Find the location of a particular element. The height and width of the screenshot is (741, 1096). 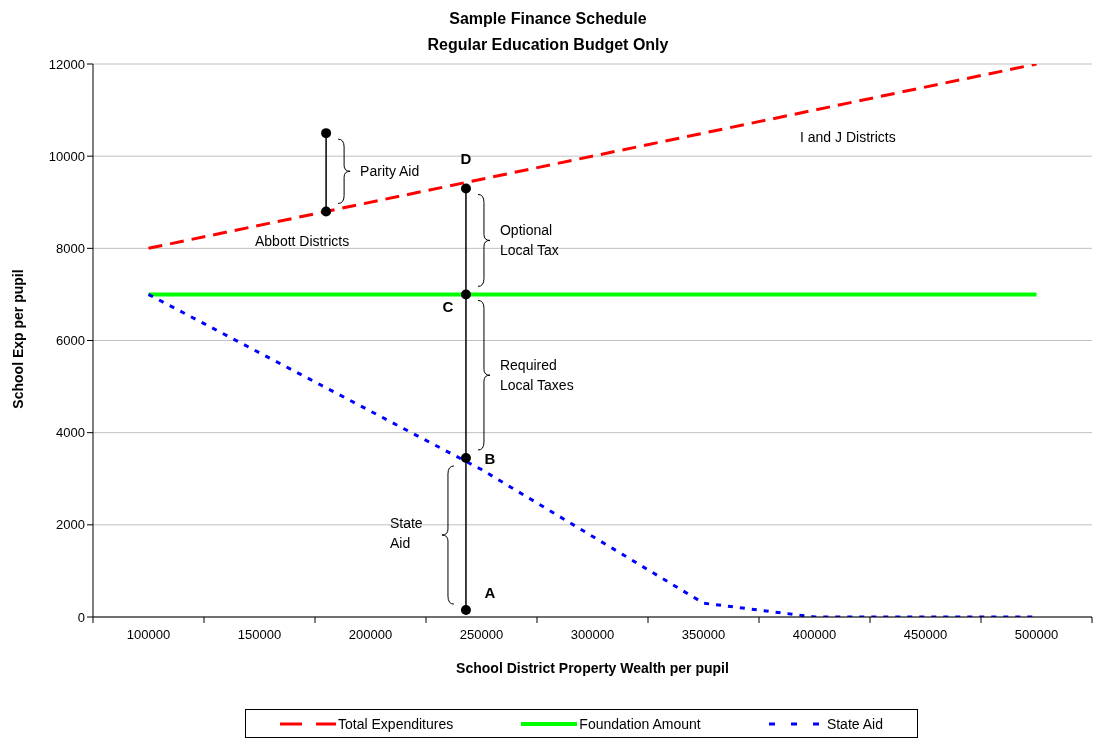

y-tick-label: 8000 is located at coordinates (70, 248).